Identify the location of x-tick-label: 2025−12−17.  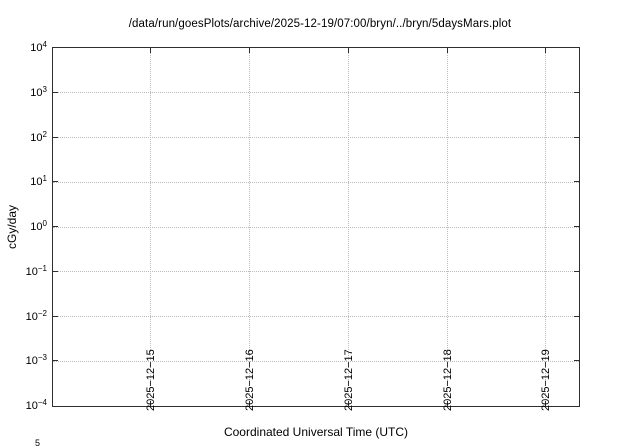
(348, 380).